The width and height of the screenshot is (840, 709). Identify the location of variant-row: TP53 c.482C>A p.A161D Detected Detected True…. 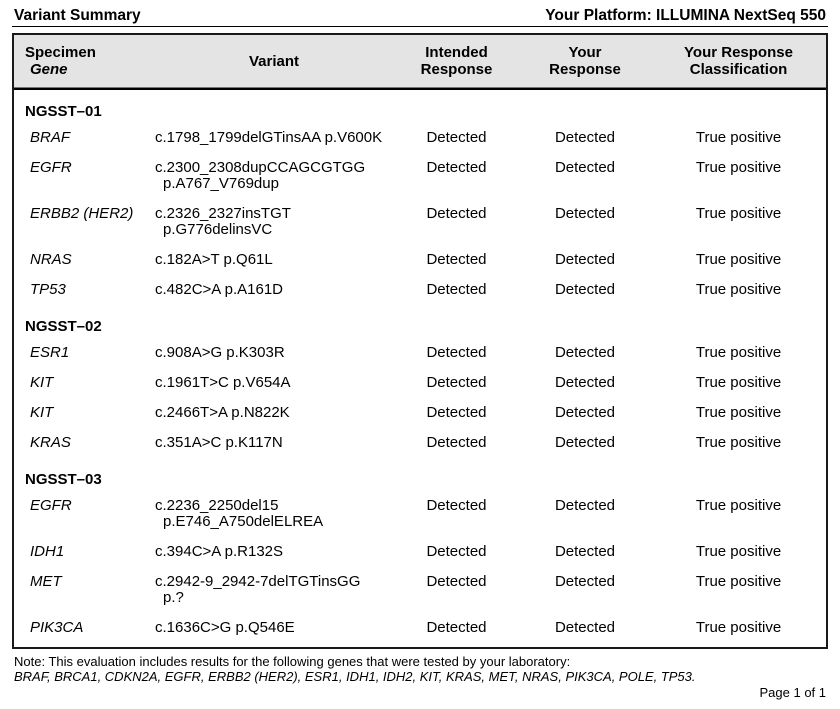
(420, 290).